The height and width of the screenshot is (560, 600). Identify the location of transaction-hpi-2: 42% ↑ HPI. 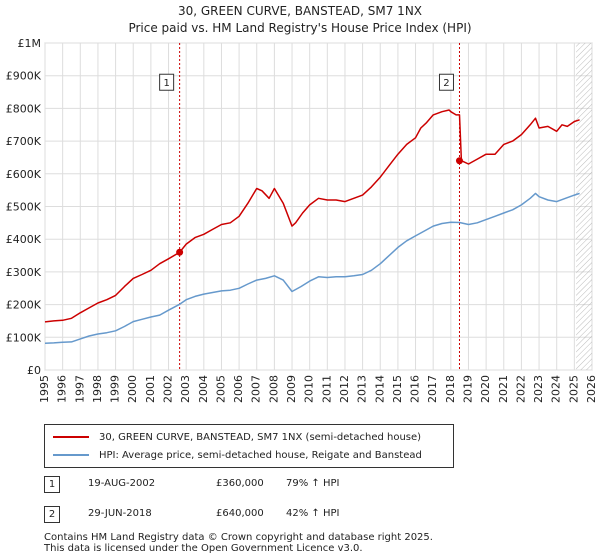
(313, 513).